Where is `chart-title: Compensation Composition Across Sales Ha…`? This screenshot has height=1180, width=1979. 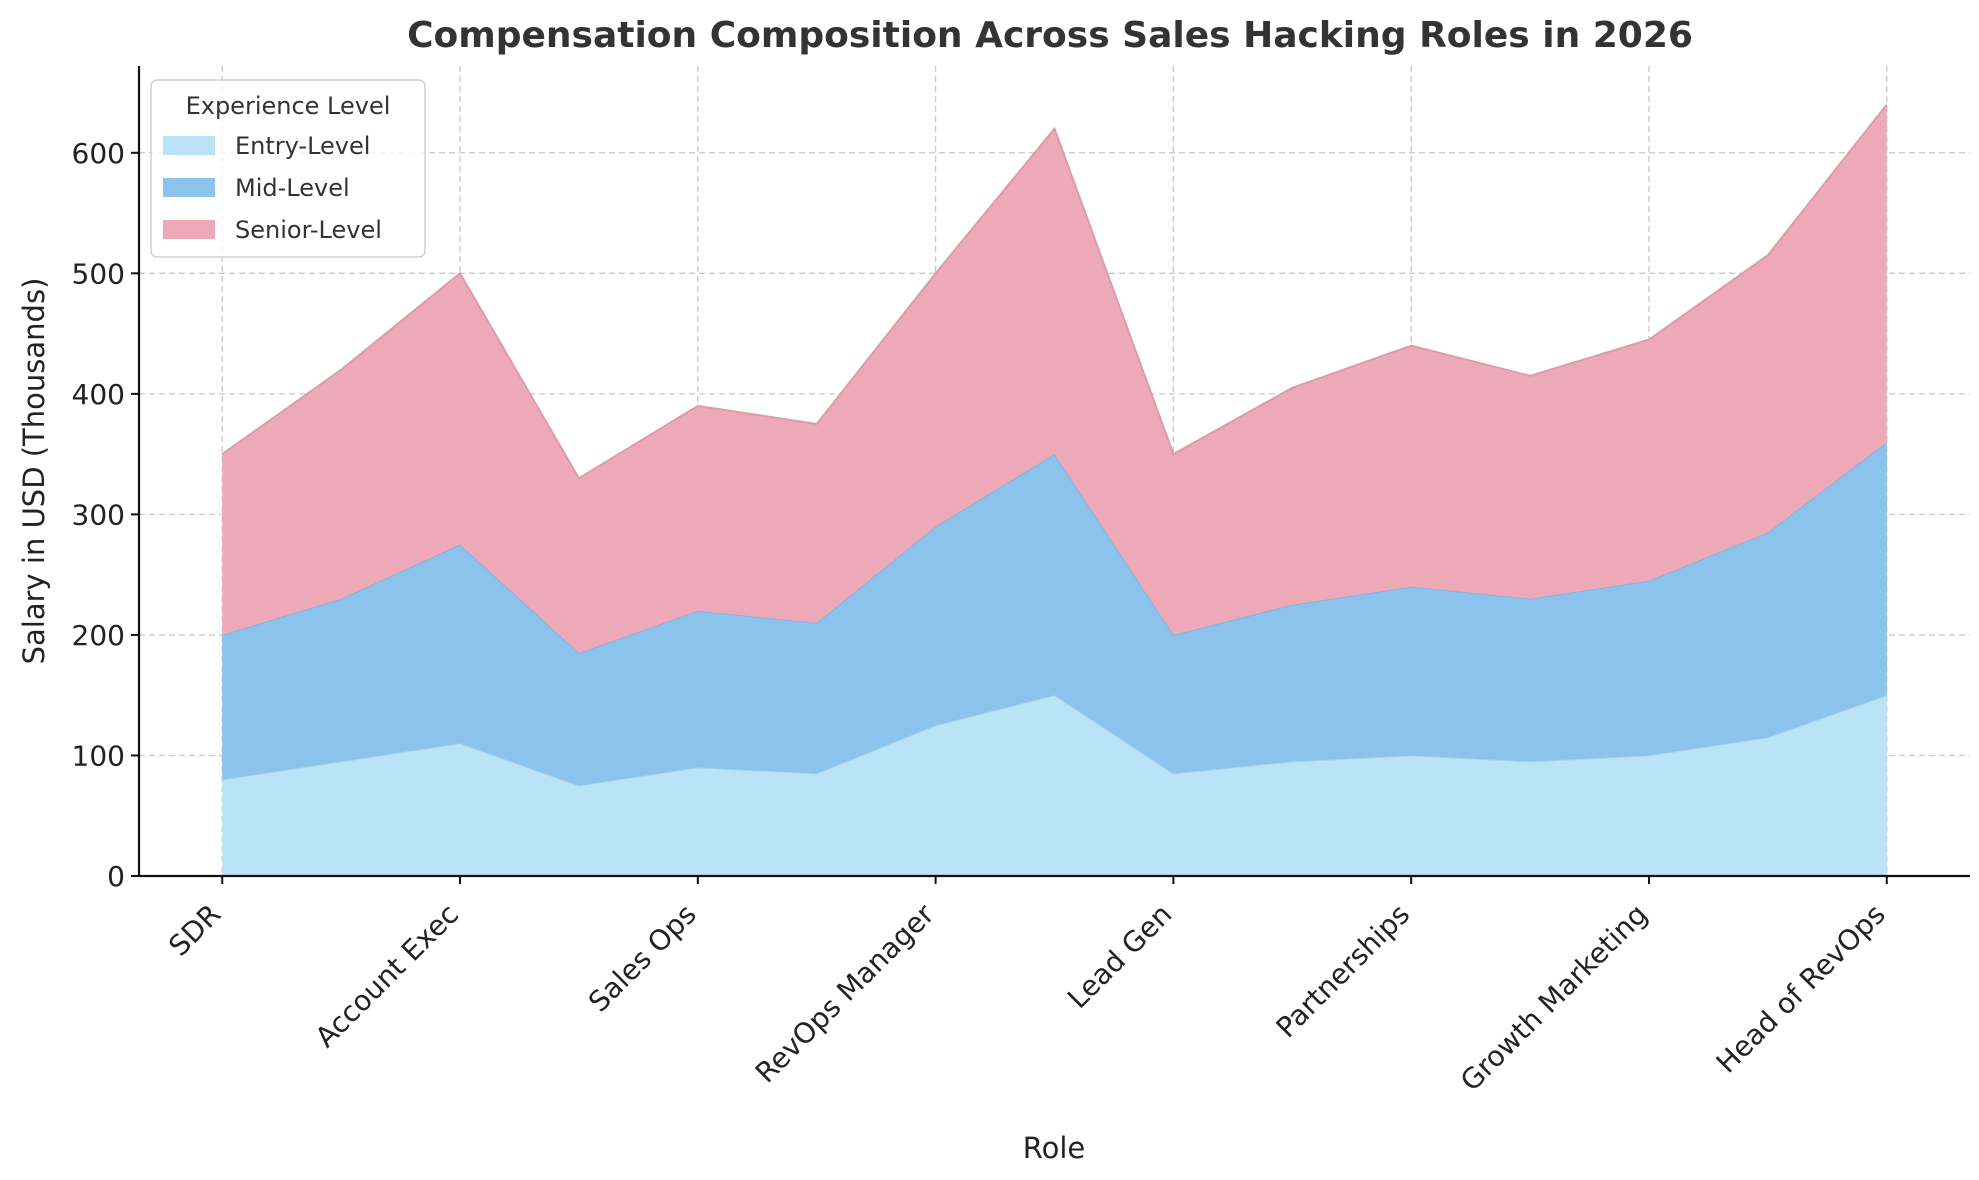
chart-title: Compensation Composition Across Sales Ha… is located at coordinates (1050, 35).